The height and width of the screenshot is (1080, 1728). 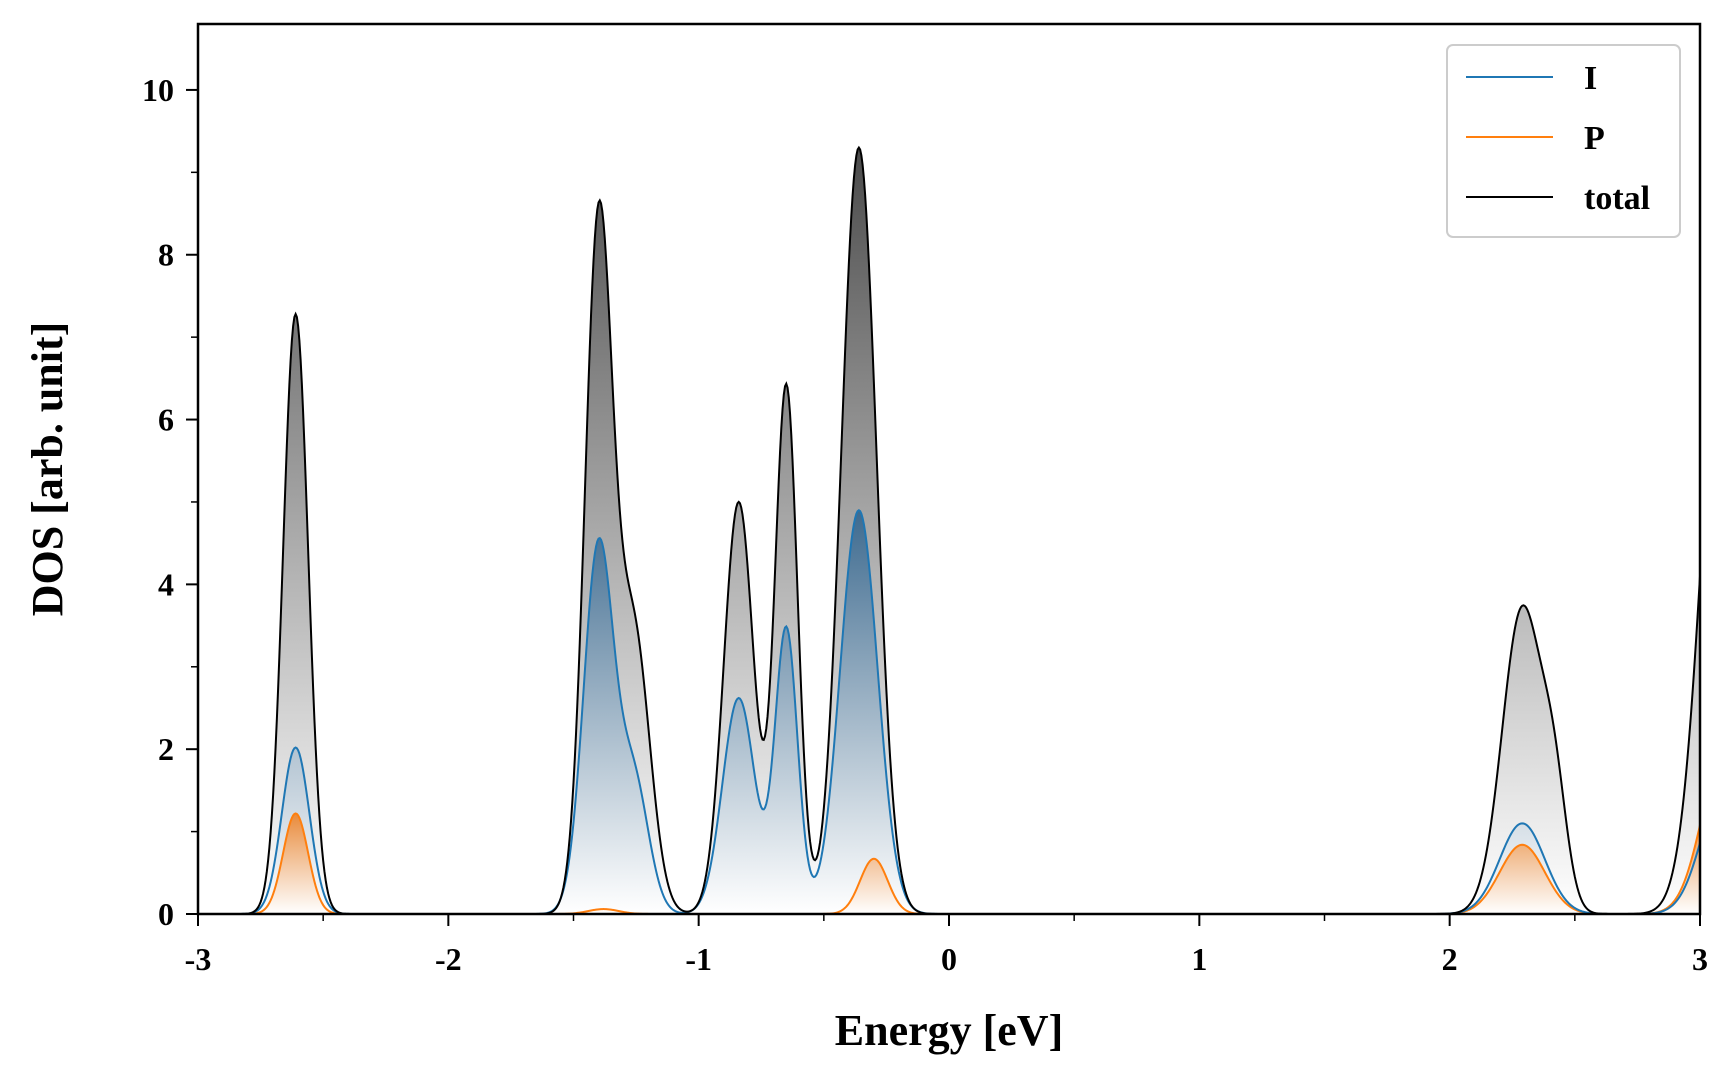 What do you see at coordinates (198, 959) in the screenshot?
I see `x-tick-label: -3` at bounding box center [198, 959].